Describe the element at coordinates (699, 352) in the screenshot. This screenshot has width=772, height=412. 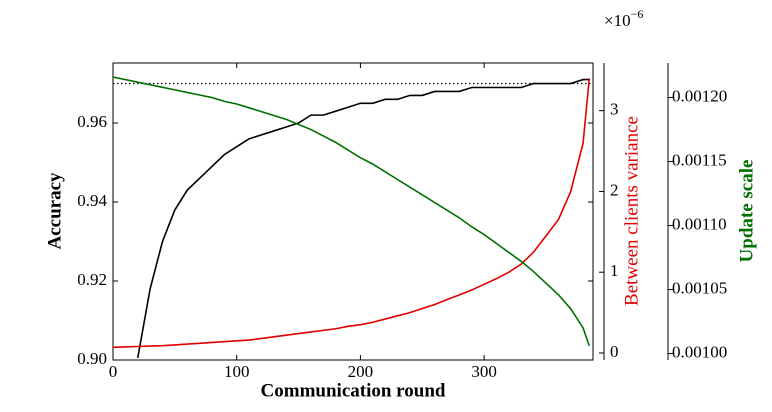
I see `y-tick-label: 0.00100` at that location.